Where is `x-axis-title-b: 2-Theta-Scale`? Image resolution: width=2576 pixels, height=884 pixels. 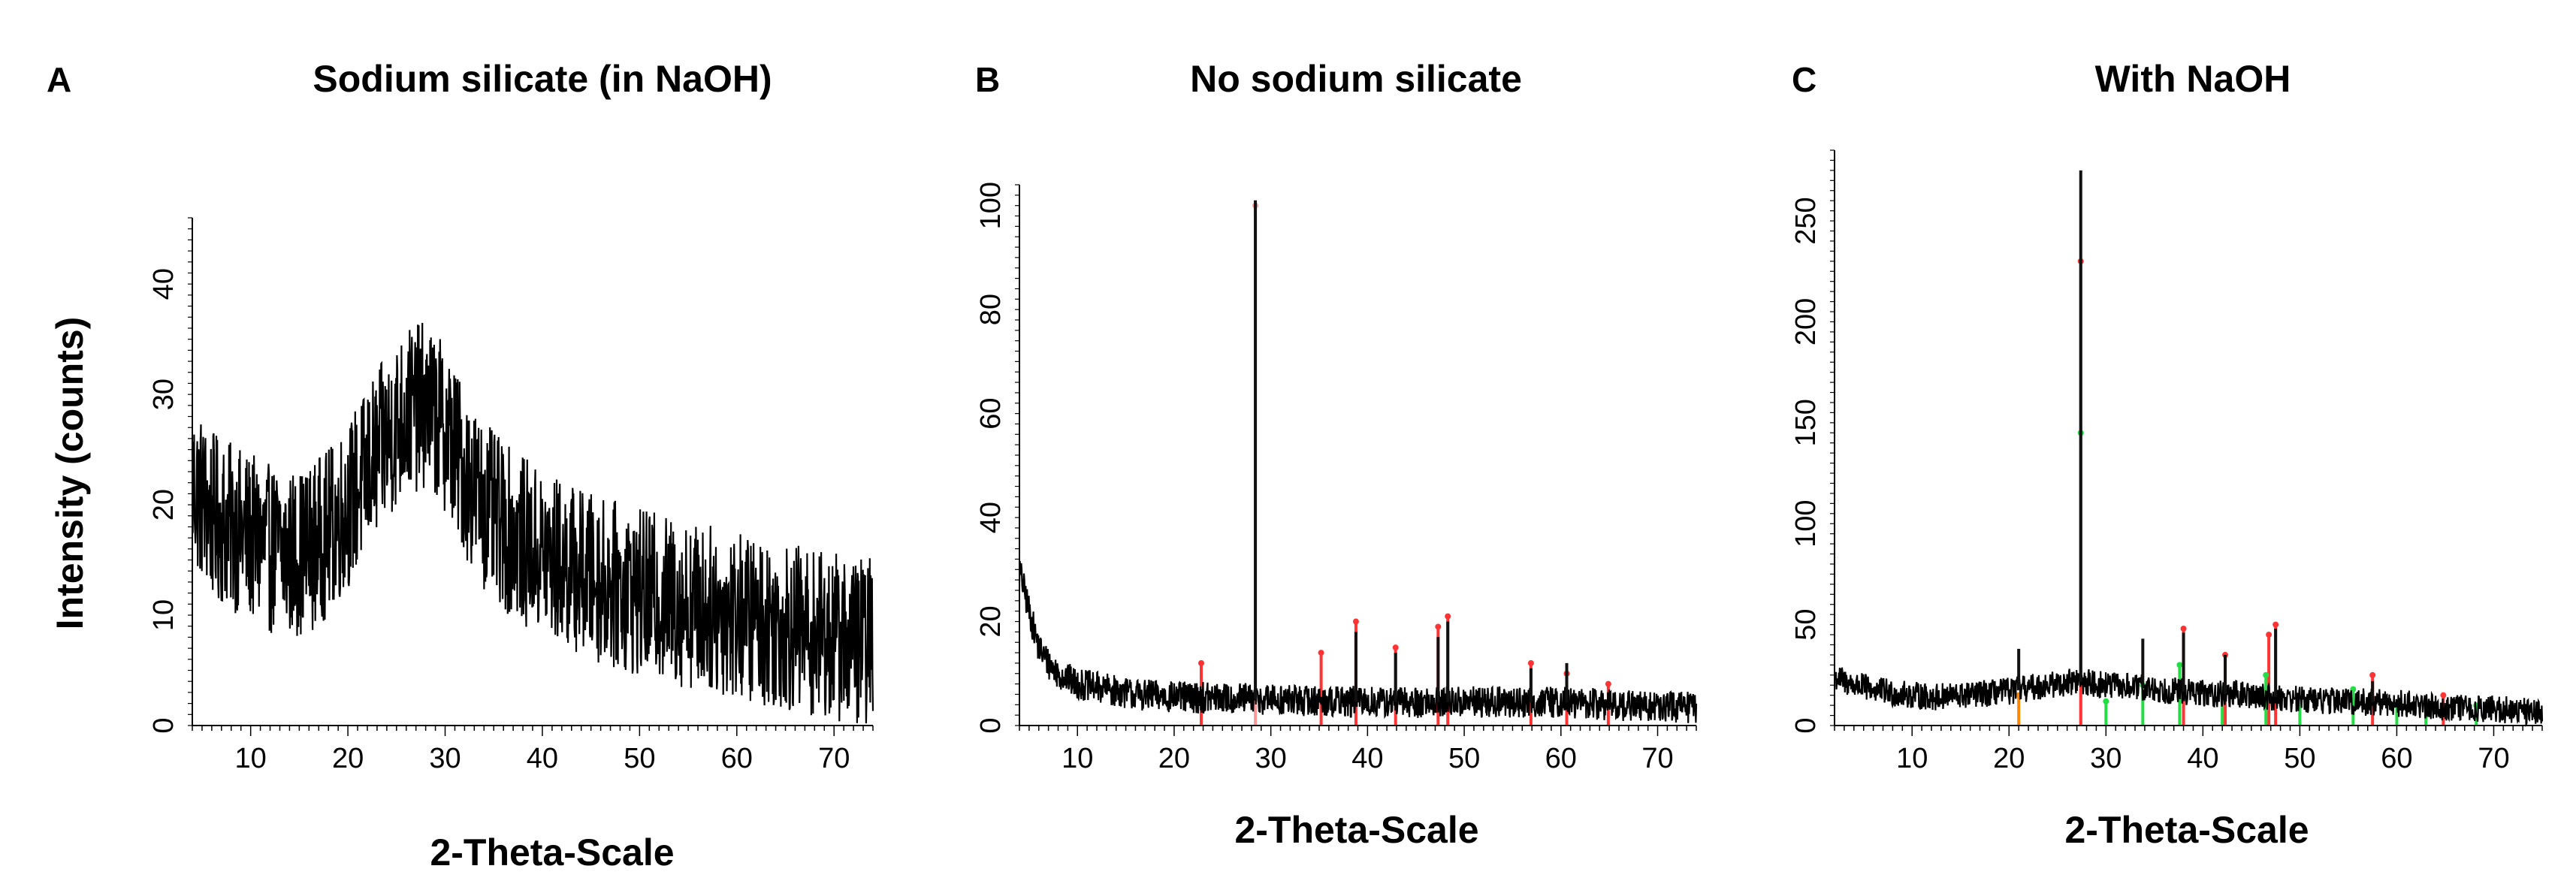
x-axis-title-b: 2-Theta-Scale is located at coordinates (1356, 830).